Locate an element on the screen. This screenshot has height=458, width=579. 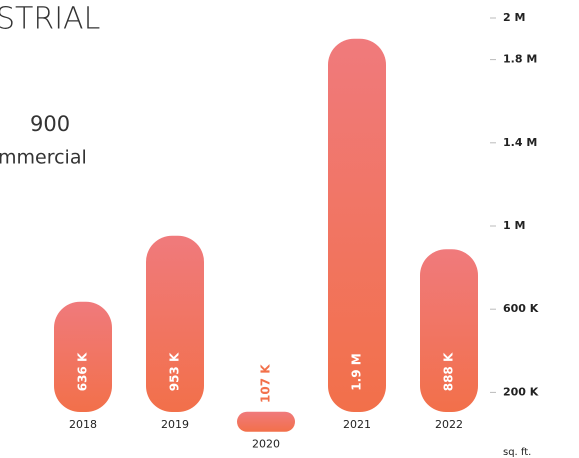
y-tick-label: 2 M is located at coordinates (514, 17).